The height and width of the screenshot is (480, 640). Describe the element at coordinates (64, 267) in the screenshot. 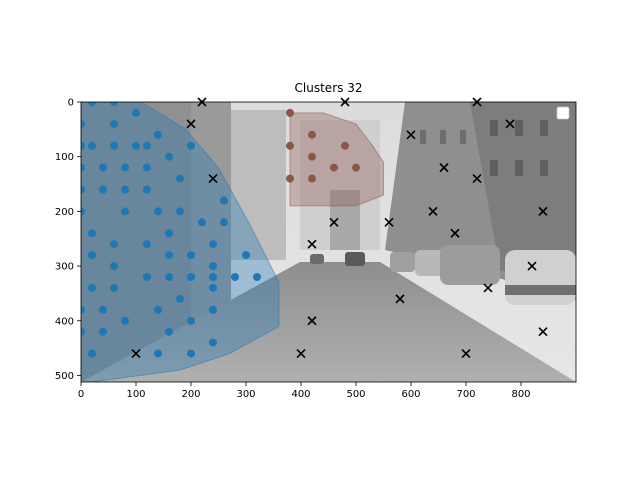

I see `y-tick-label: 300` at that location.